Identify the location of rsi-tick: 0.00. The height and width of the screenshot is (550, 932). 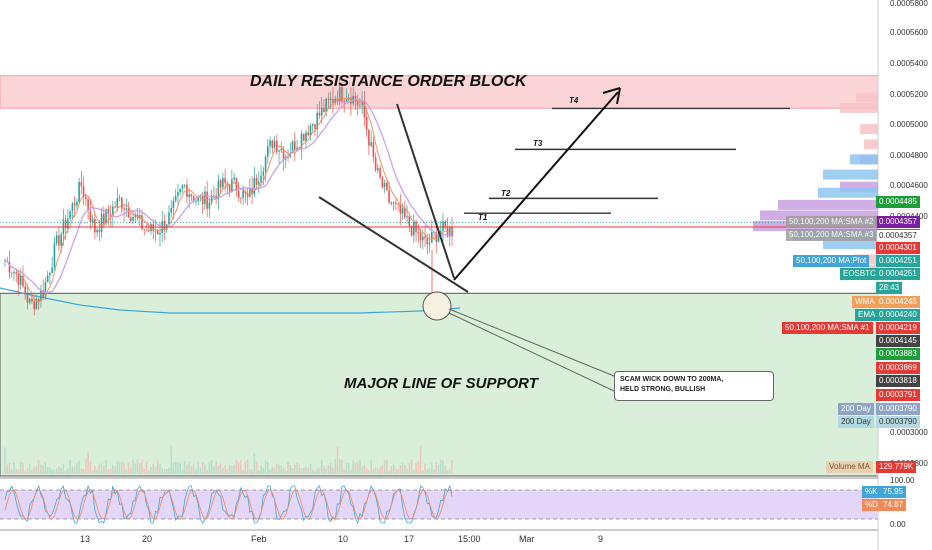
(898, 524).